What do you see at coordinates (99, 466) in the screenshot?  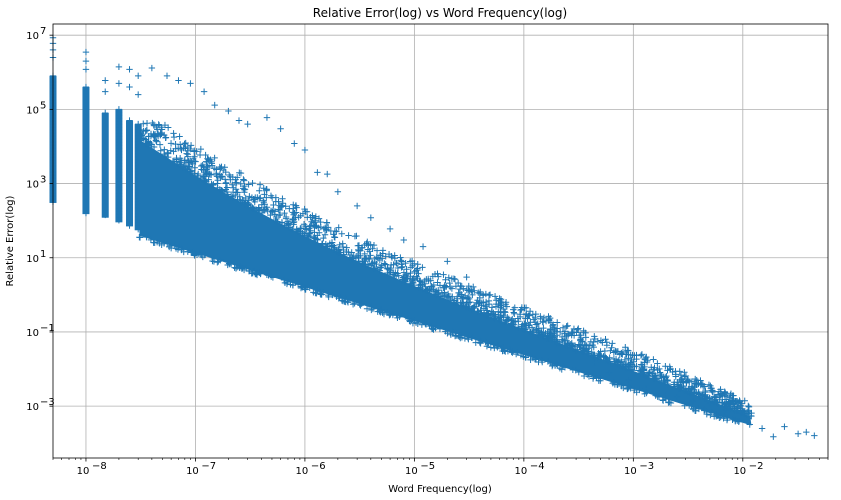 I see `x-tick-exponent: −8` at bounding box center [99, 466].